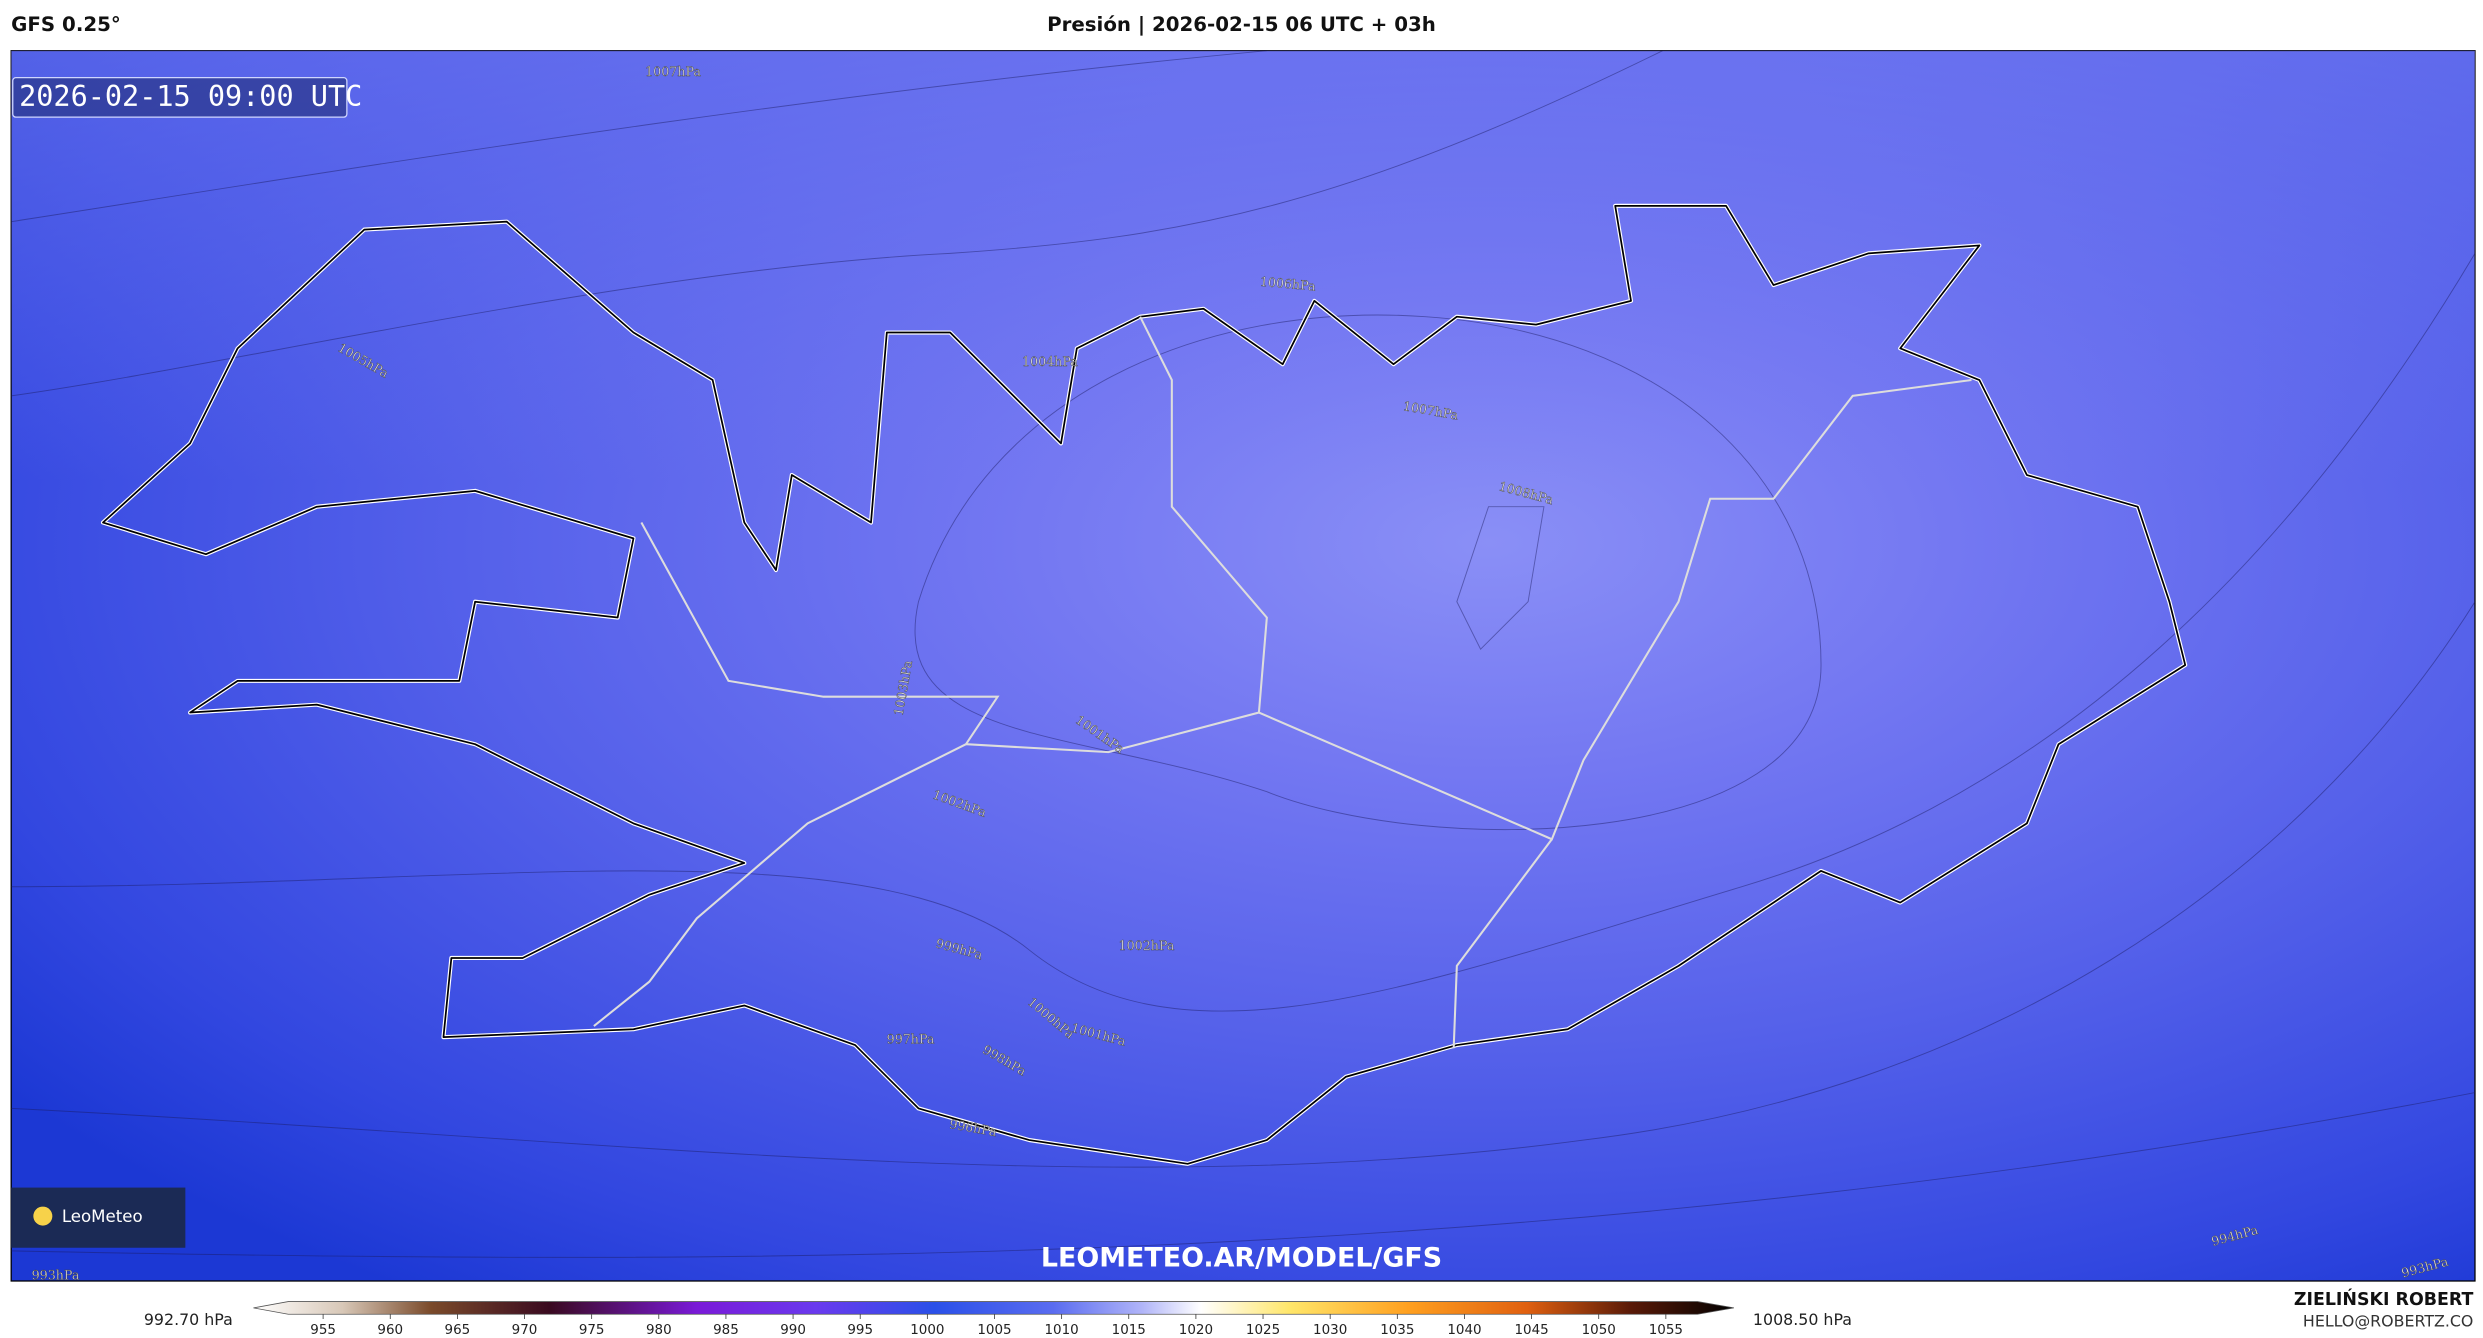 The height and width of the screenshot is (1338, 2483). Describe the element at coordinates (1263, 1330) in the screenshot. I see `colorbar-tick-label: 1025` at that location.